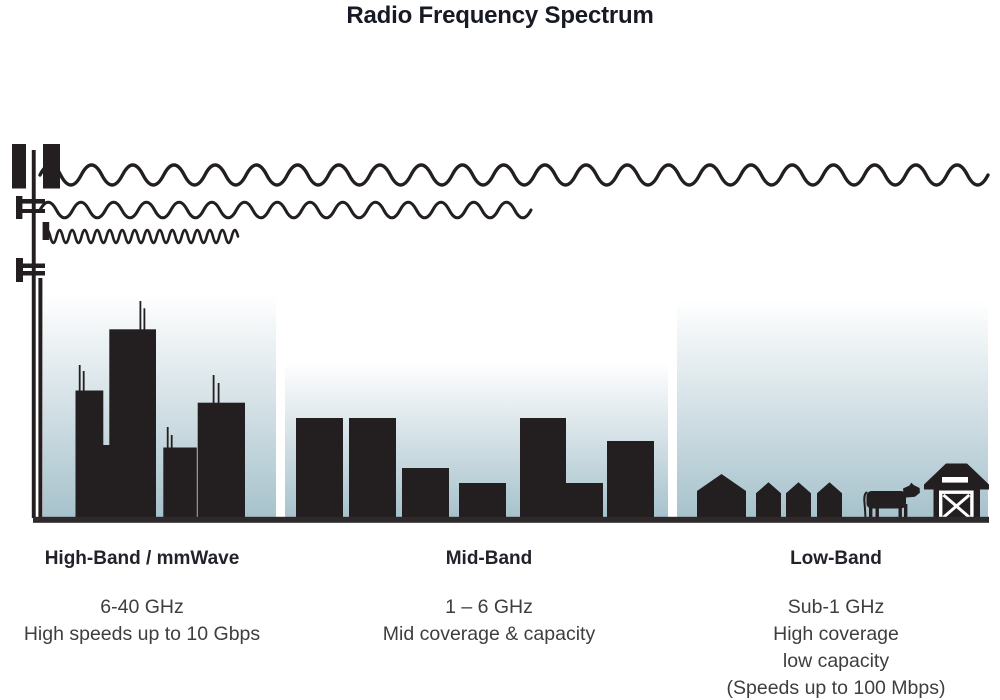 This screenshot has height=700, width=1000. I want to click on band-name: Low-Band, so click(836, 558).